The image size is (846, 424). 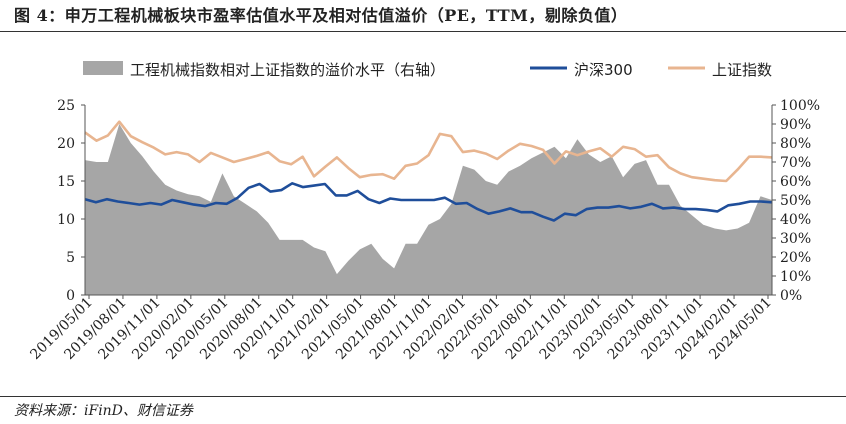 I want to click on legend: 工程机械指数相对上证指数的溢价水平（右轴） 沪深300 上证指数, so click(x=427, y=70).